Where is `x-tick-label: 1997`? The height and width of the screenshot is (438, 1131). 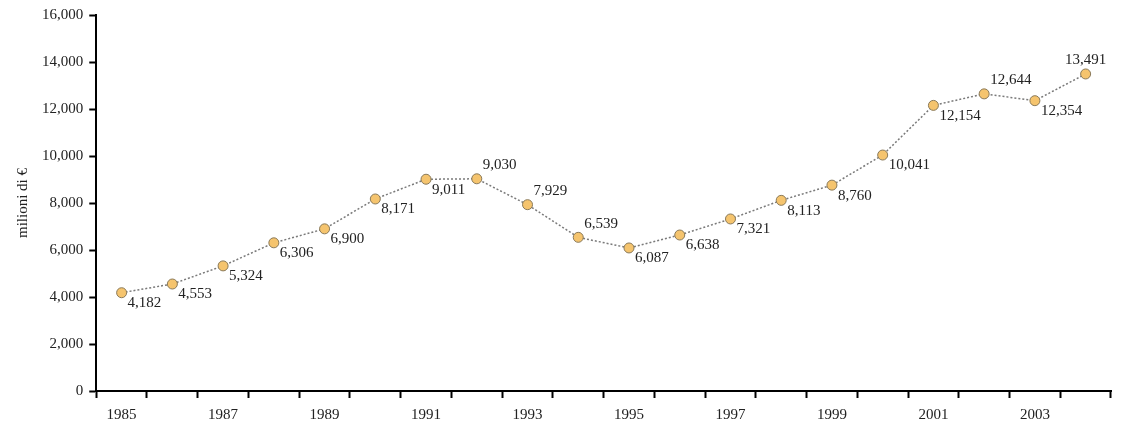 x-tick-label: 1997 is located at coordinates (730, 413).